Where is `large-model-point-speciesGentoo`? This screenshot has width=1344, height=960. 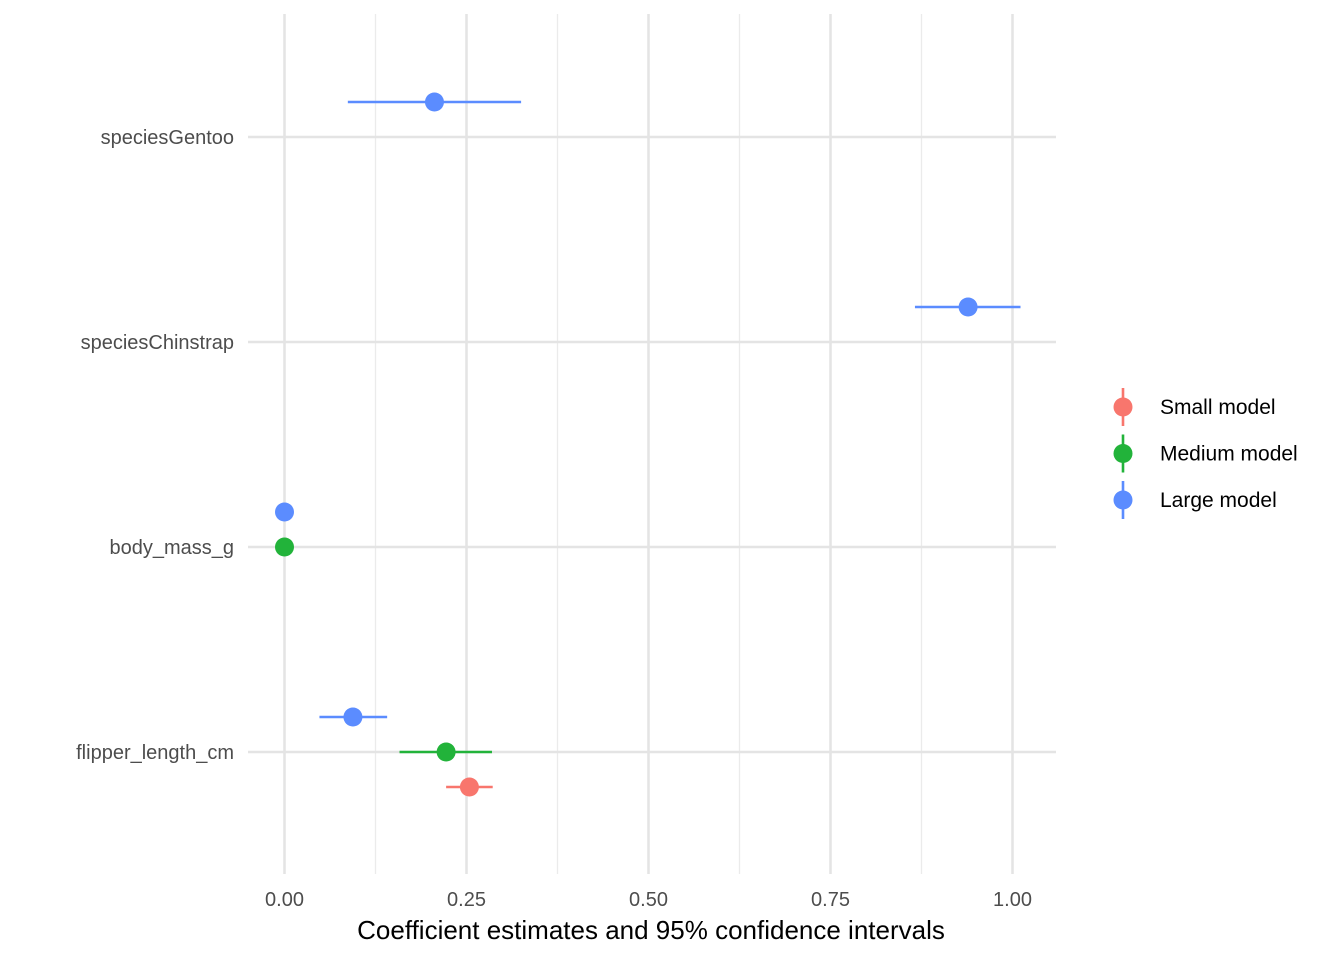 large-model-point-speciesGentoo is located at coordinates (434, 102).